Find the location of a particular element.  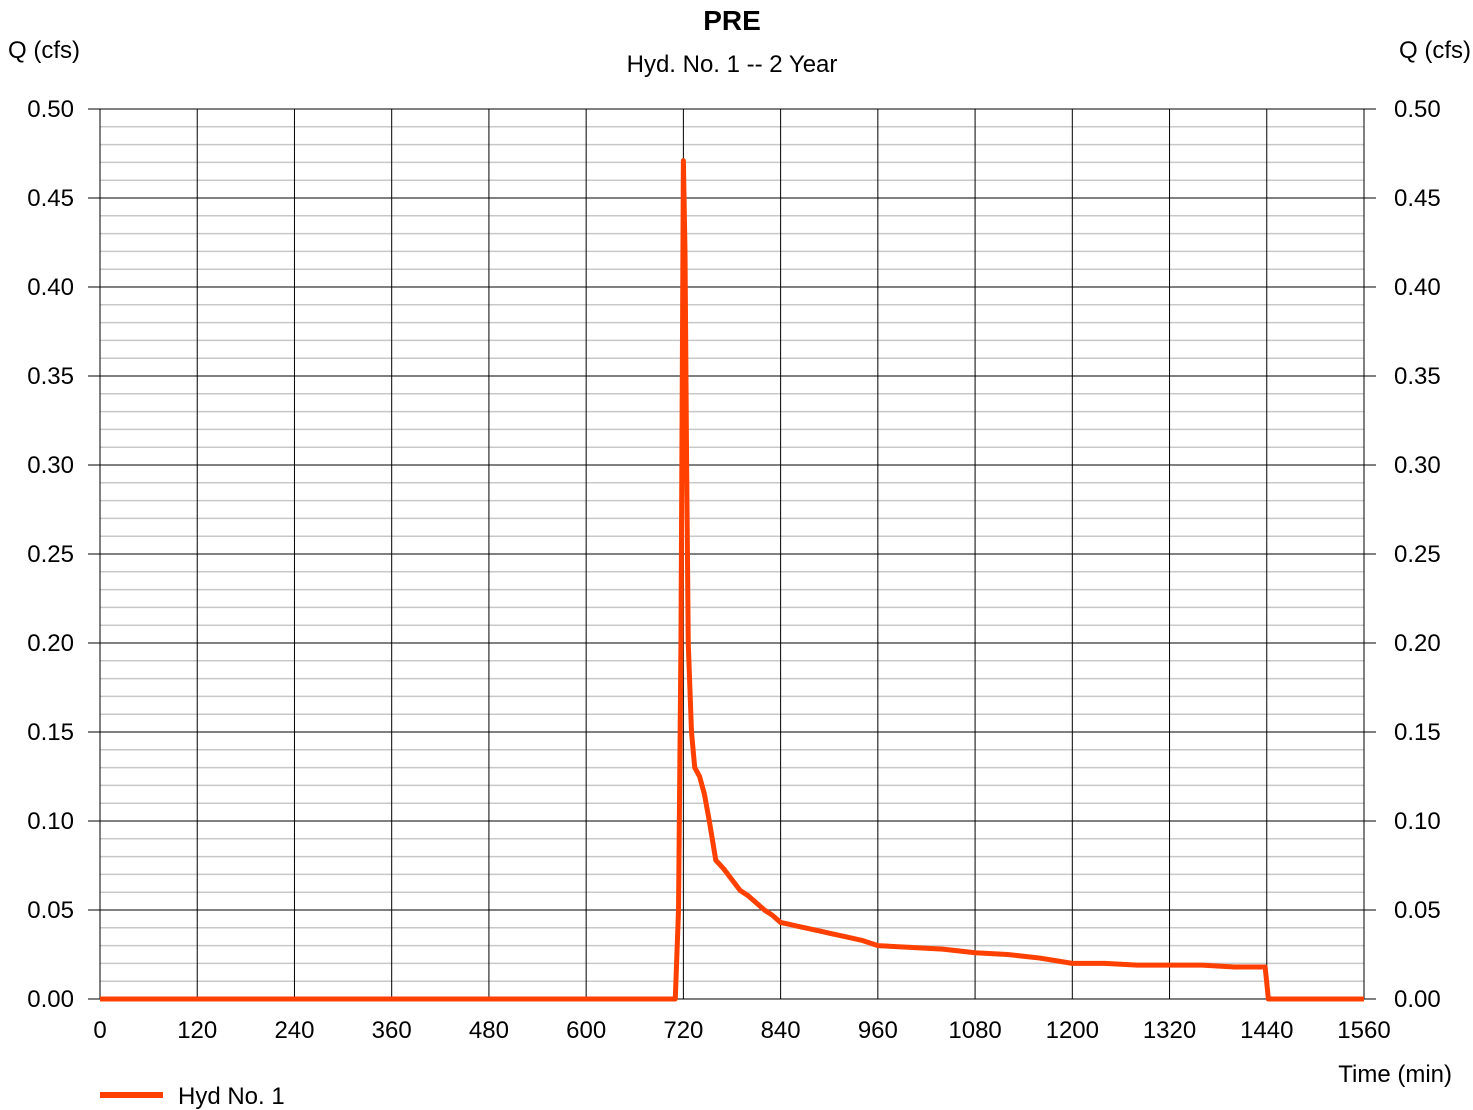

x-tick-label: 600 is located at coordinates (586, 1030).